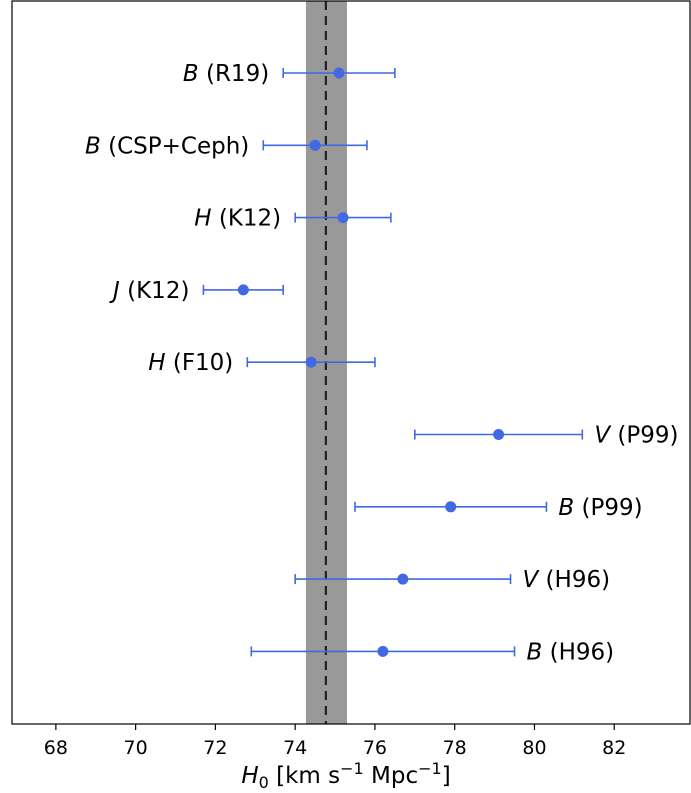  Describe the element at coordinates (578, 652) in the screenshot. I see `point-label-source-8: (H96)` at that location.